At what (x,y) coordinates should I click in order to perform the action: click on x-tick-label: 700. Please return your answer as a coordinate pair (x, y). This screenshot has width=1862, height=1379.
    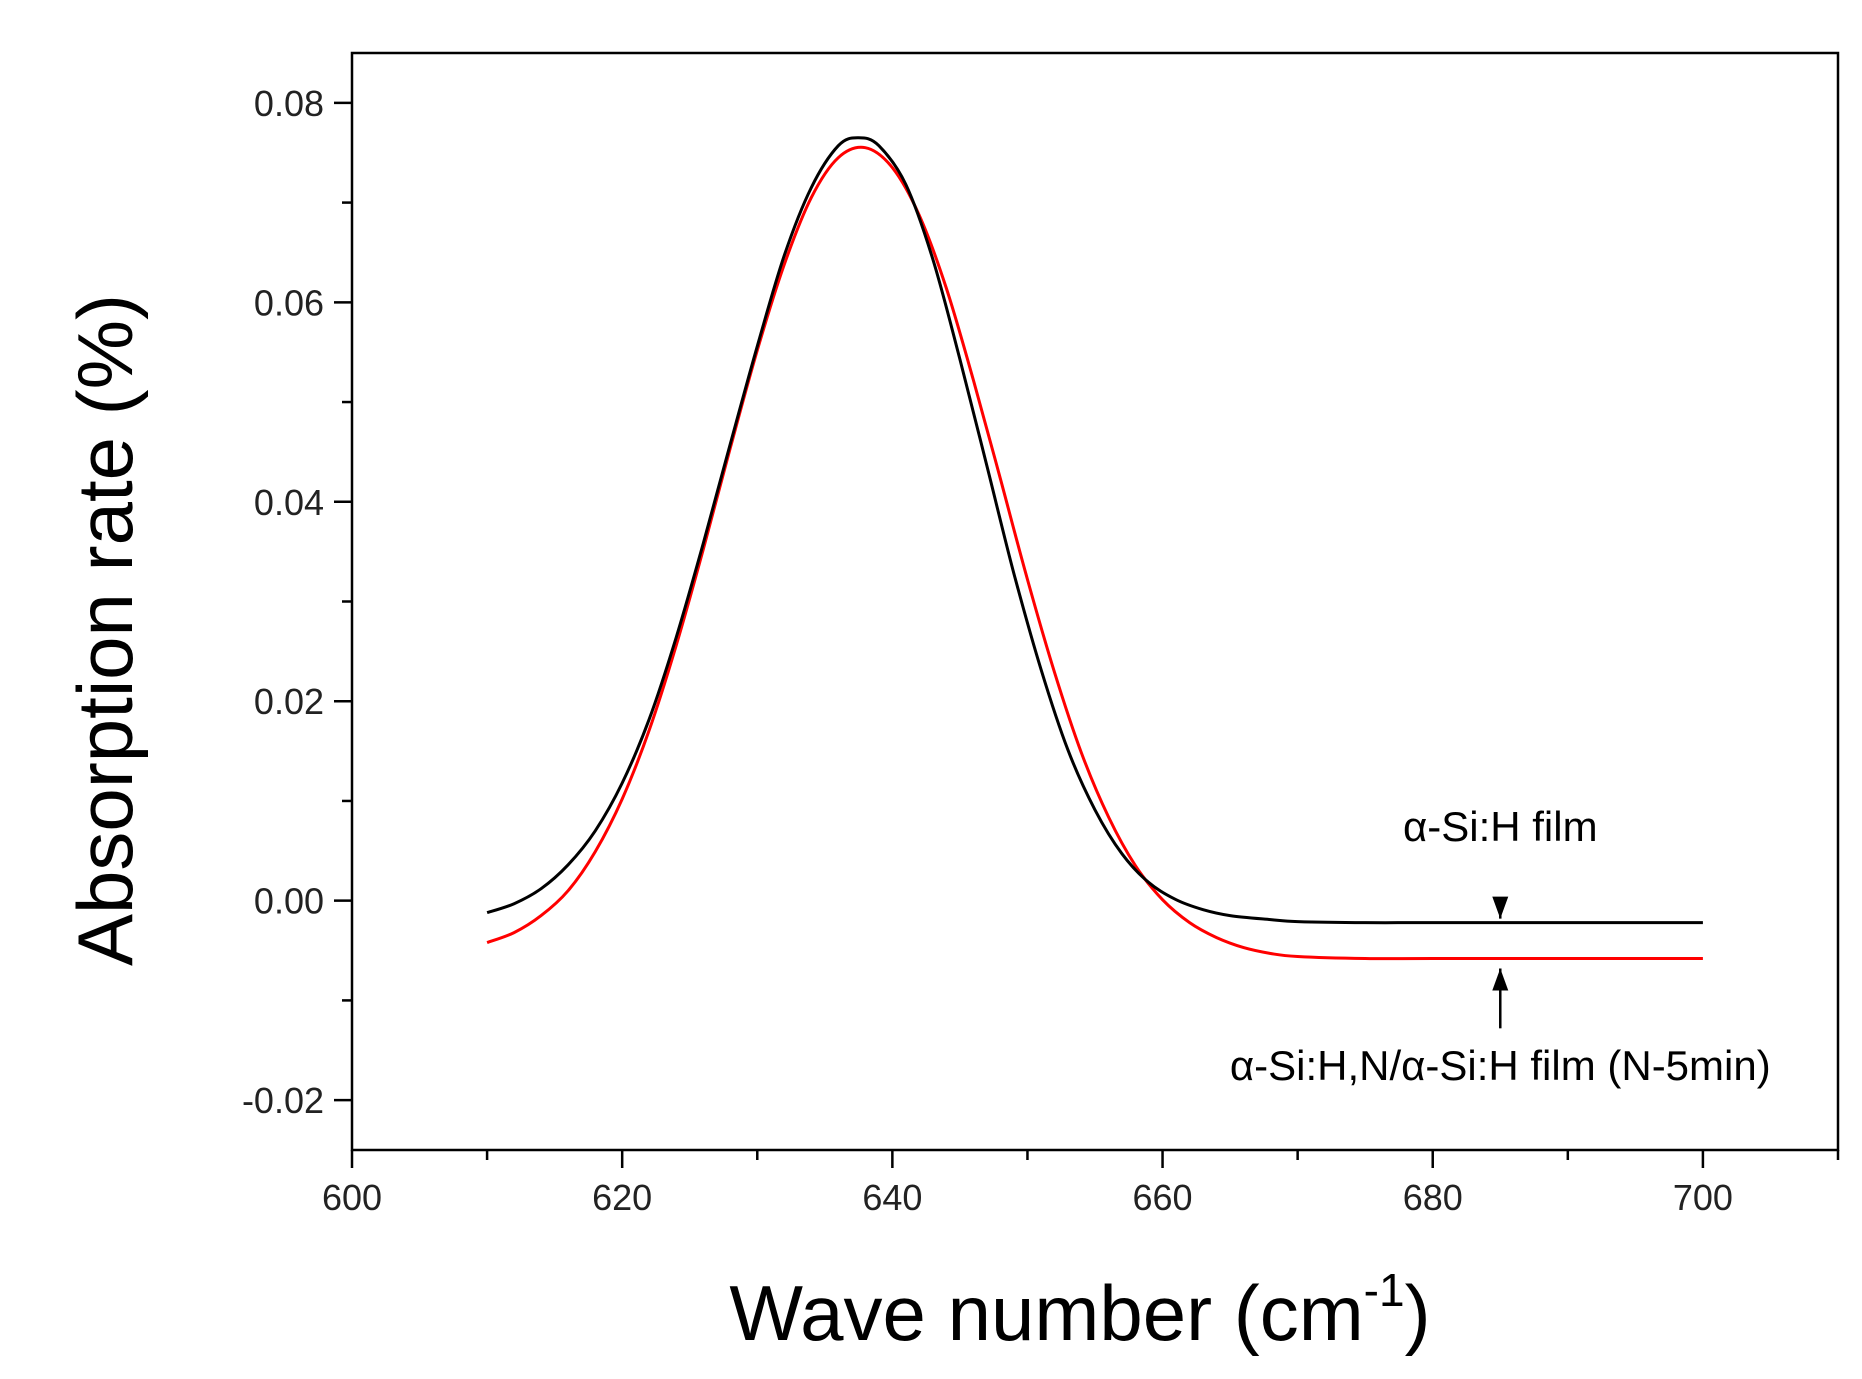
    Looking at the image, I should click on (1703, 1197).